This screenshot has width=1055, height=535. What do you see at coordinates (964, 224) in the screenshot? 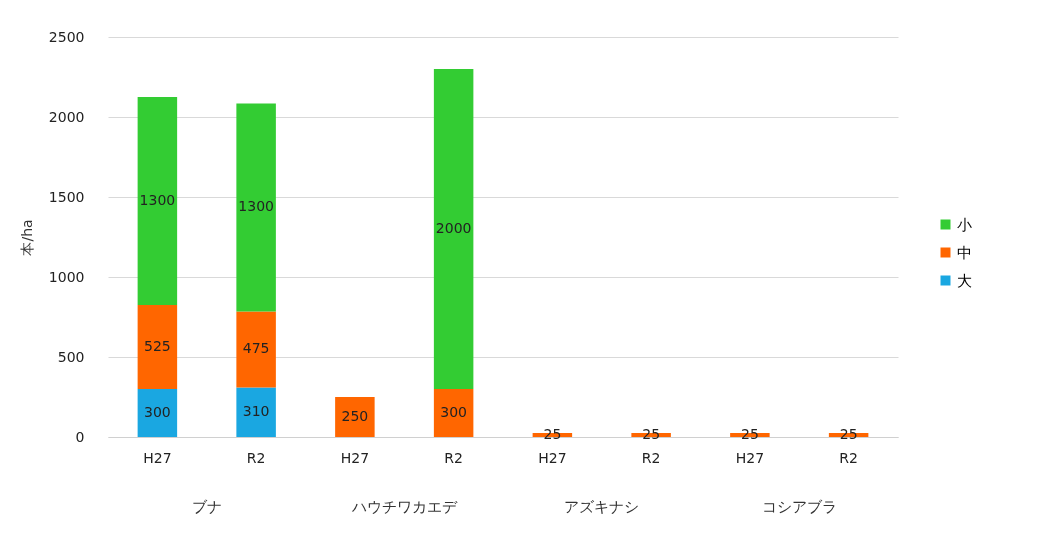
I see `legend-label: 小` at bounding box center [964, 224].